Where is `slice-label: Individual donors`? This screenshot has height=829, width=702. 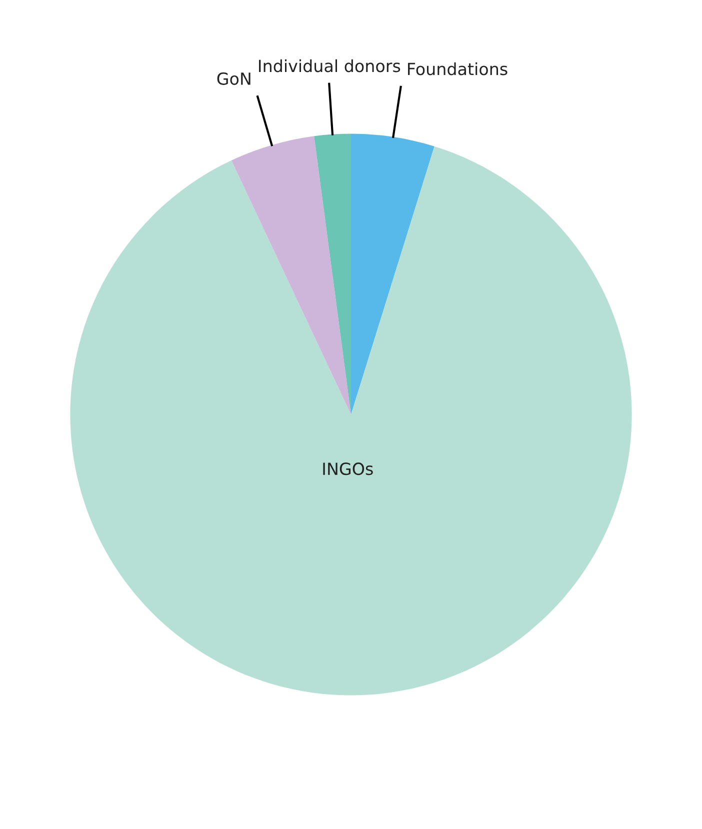 slice-label: Individual donors is located at coordinates (329, 65).